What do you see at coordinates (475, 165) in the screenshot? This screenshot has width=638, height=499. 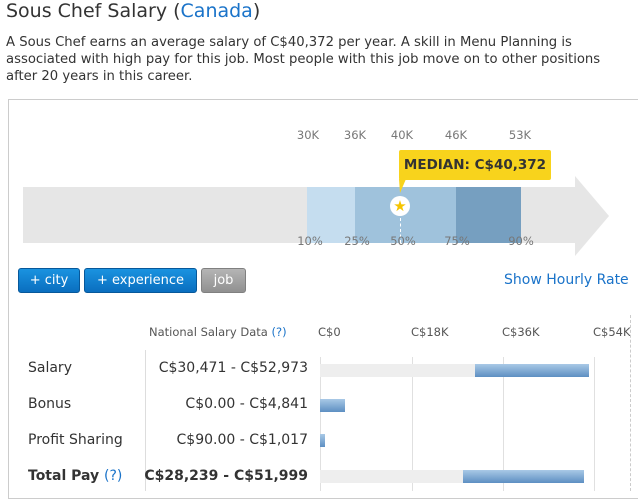 I see `median-tooltip: MEDIAN: C$40,372` at bounding box center [475, 165].